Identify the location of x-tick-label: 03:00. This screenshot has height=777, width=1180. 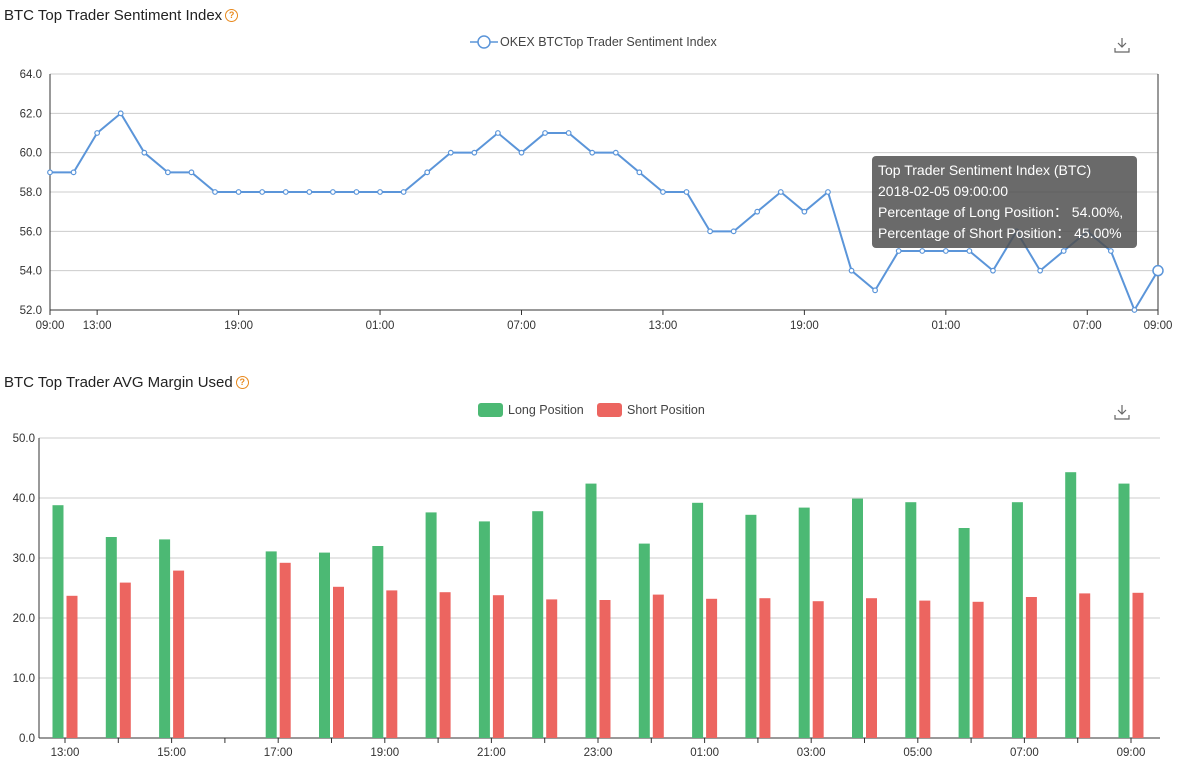
(811, 753).